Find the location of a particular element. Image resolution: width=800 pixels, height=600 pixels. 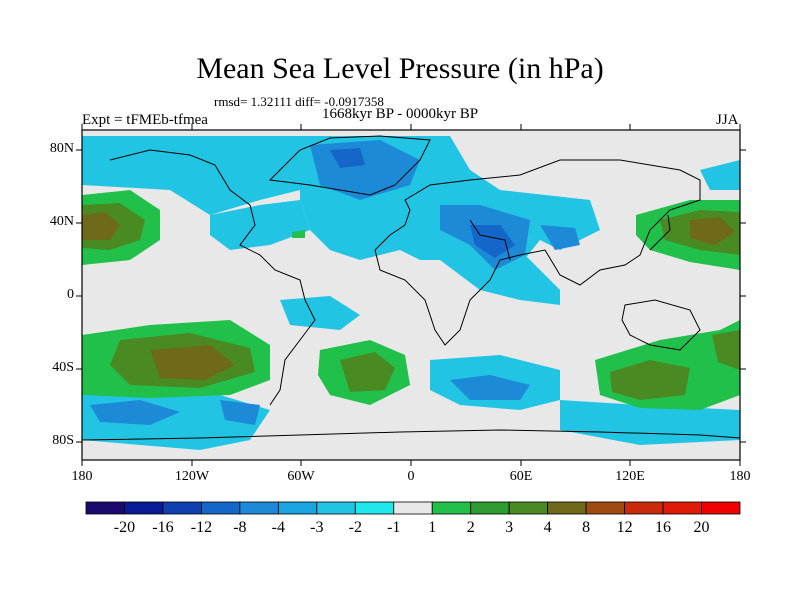

lon-label: 0 is located at coordinates (411, 476).